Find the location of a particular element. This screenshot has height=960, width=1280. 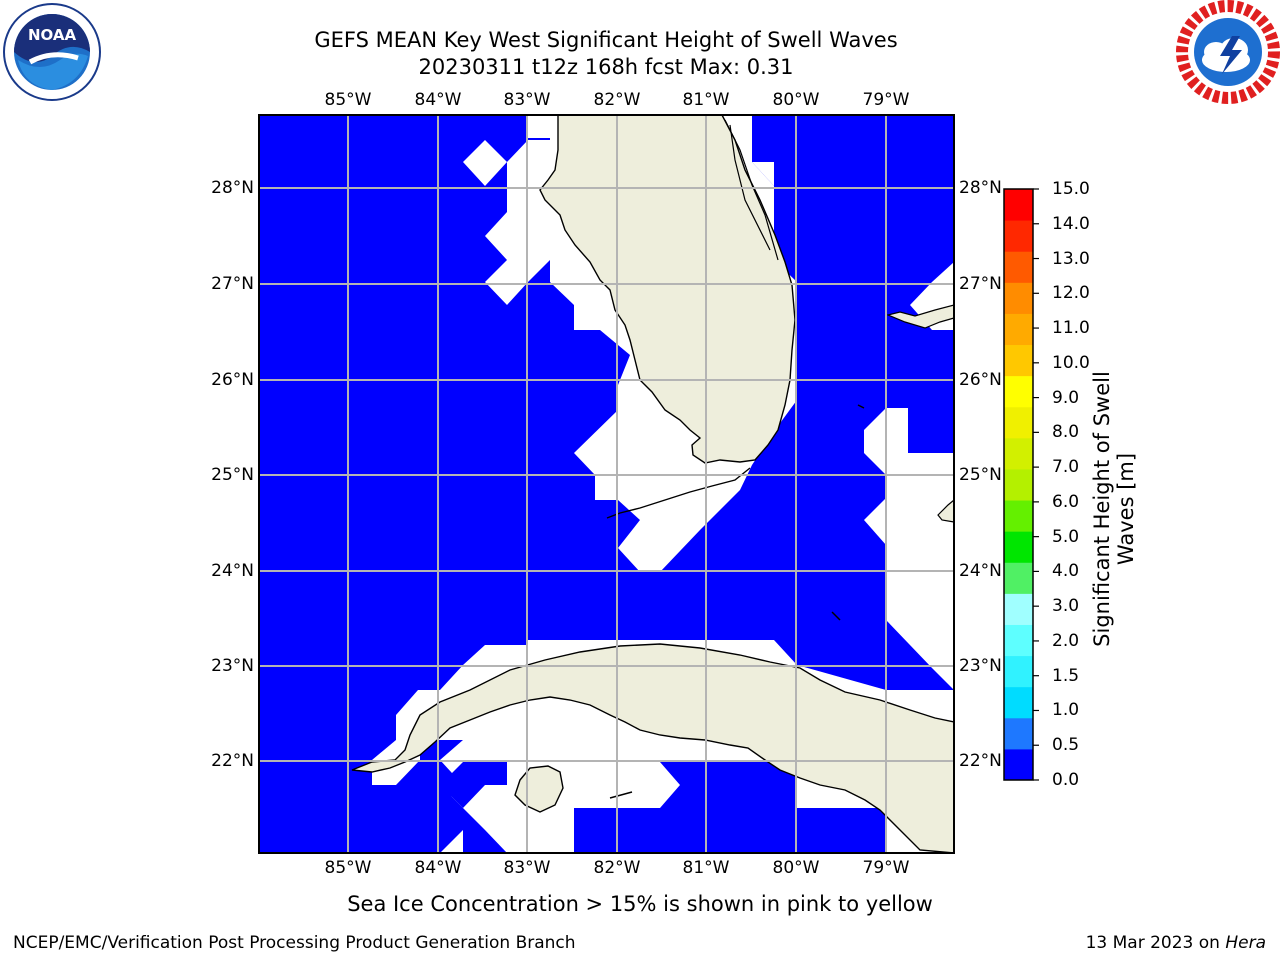

colorbar is located at coordinates (1021, 484).